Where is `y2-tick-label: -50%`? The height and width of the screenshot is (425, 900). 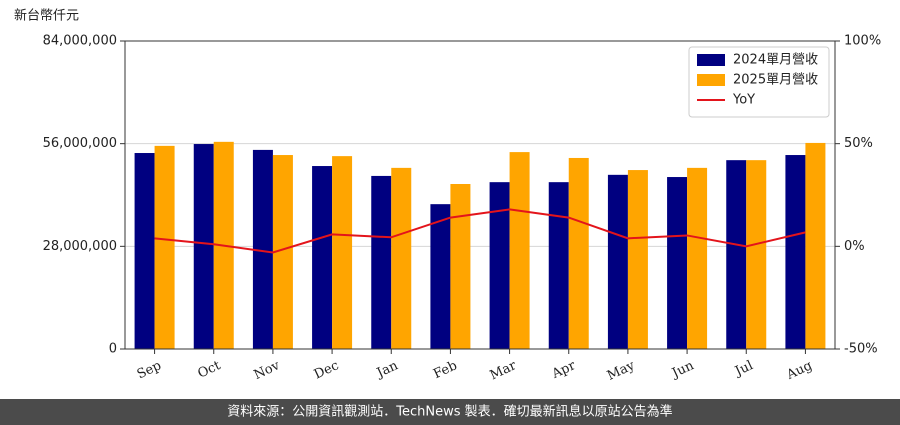
y2-tick-label: -50% is located at coordinates (861, 349).